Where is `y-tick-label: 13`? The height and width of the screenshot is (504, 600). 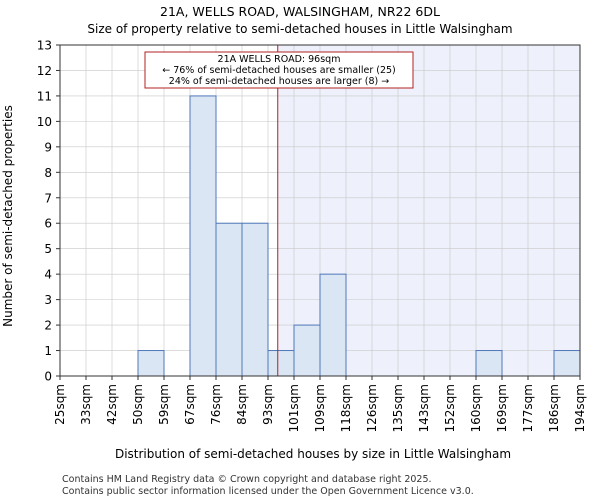 y-tick-label: 13 is located at coordinates (44, 46).